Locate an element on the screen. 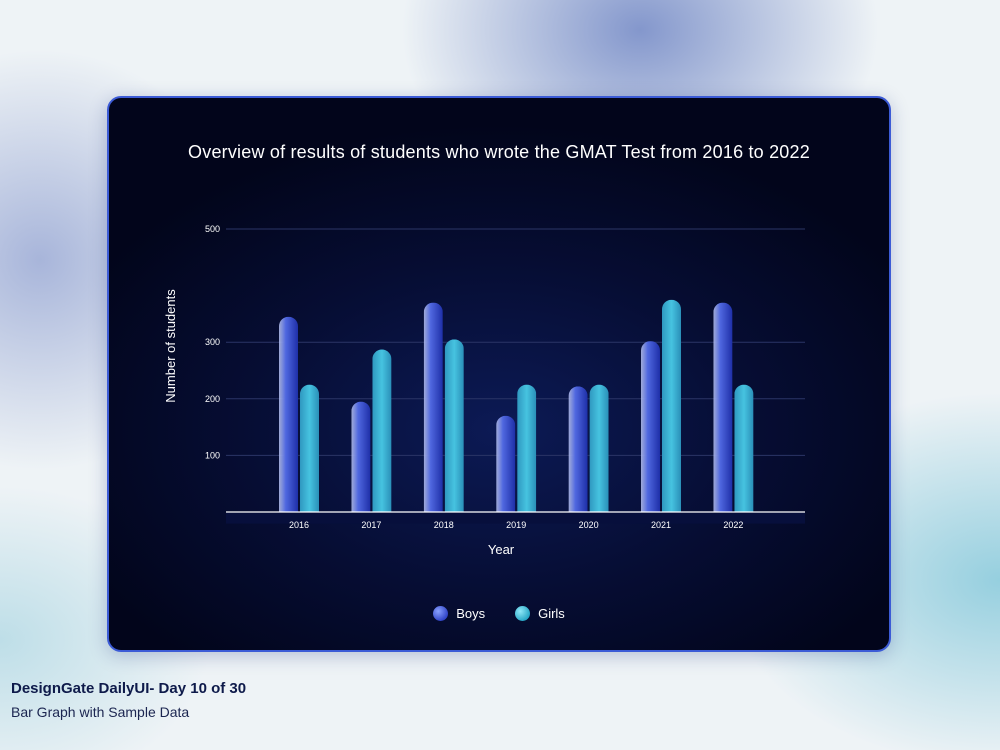 This screenshot has height=750, width=1000. legend-label-boys: Boys is located at coordinates (471, 613).